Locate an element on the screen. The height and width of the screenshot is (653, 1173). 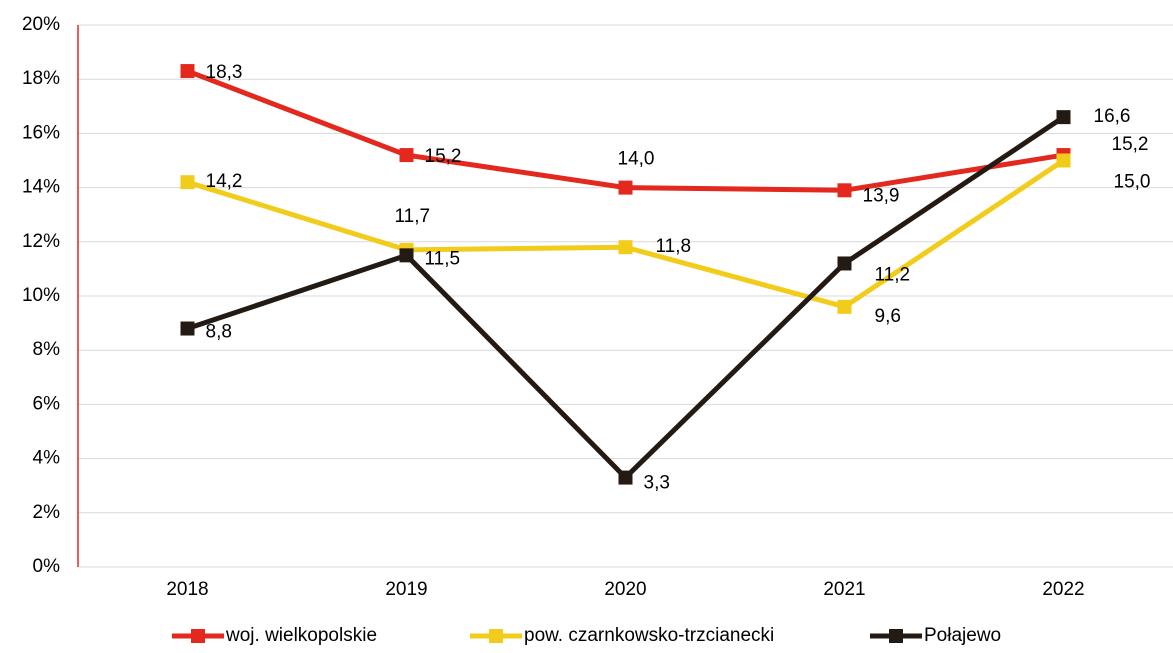
y-tick-label: 12% is located at coordinates (41, 241).